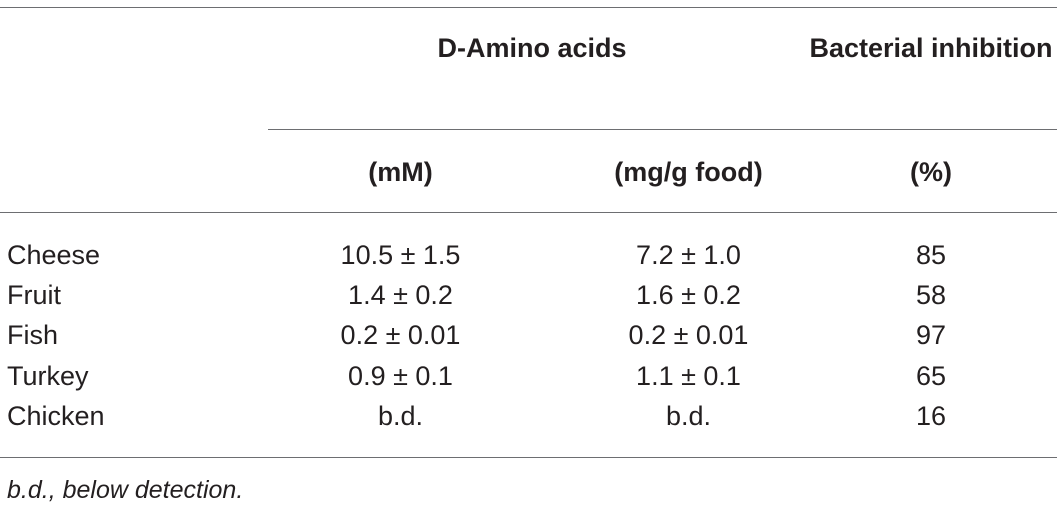 The image size is (1063, 510). Describe the element at coordinates (531, 335) in the screenshot. I see `table-row: Fish 0.2 ± 0.01 0.2 ± 0.01 97` at that location.